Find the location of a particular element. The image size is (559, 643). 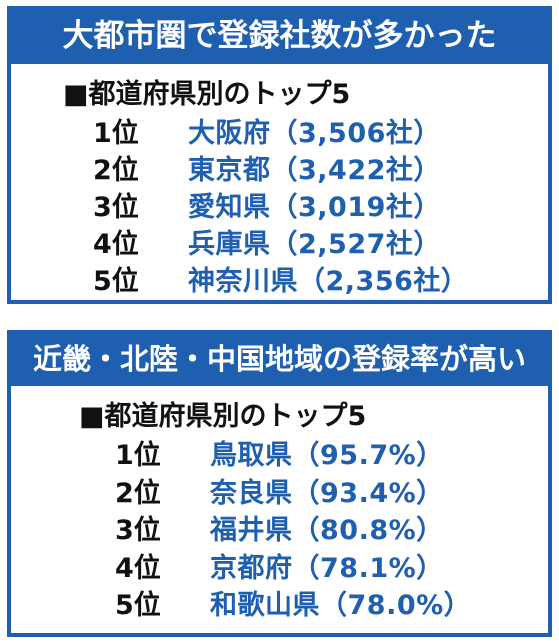

ranking-row: 1位 大阪府（3,506社） is located at coordinates (280, 130).